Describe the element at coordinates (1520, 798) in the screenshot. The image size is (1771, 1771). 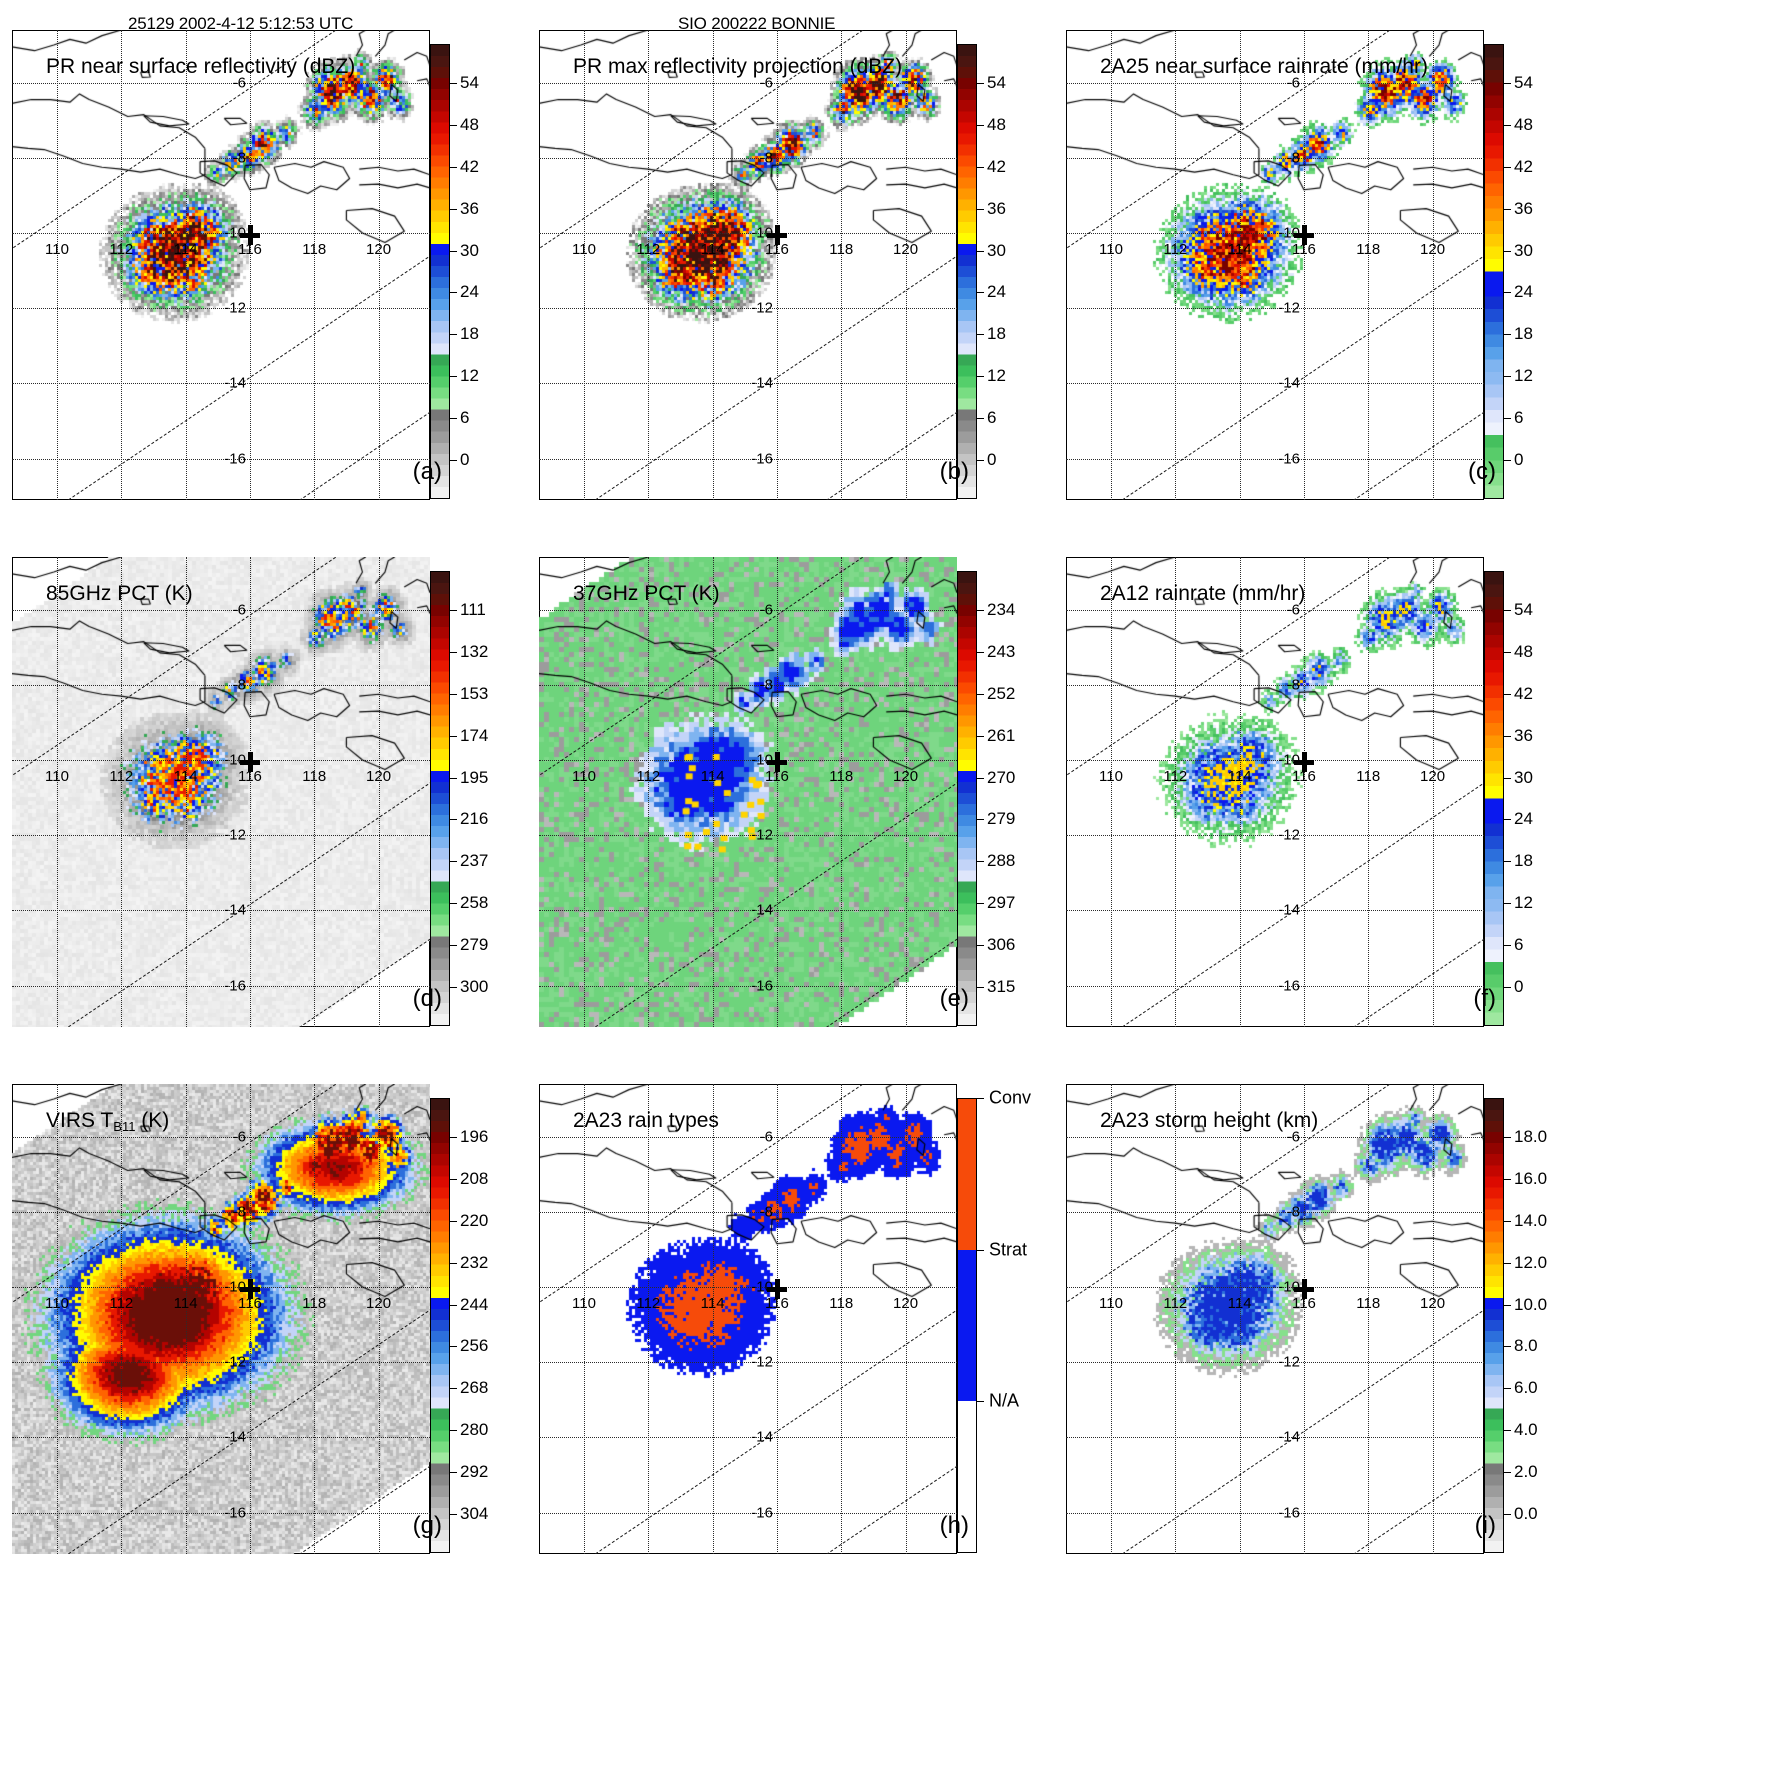
I see `colorbar-ticks: 54 48 42 36 30 24 18 12 6 0` at that location.